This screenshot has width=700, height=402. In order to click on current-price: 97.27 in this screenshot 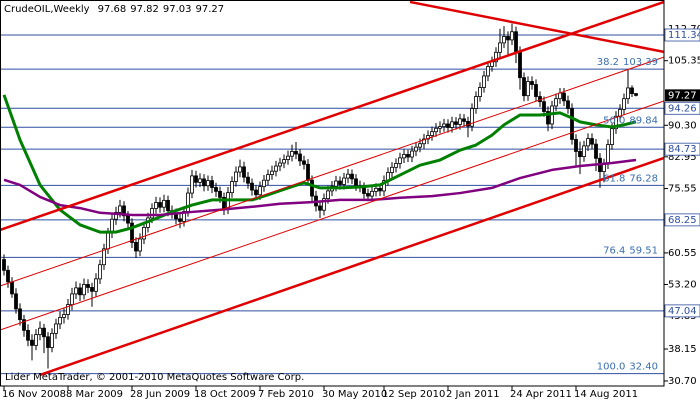, I will do `click(682, 95)`.